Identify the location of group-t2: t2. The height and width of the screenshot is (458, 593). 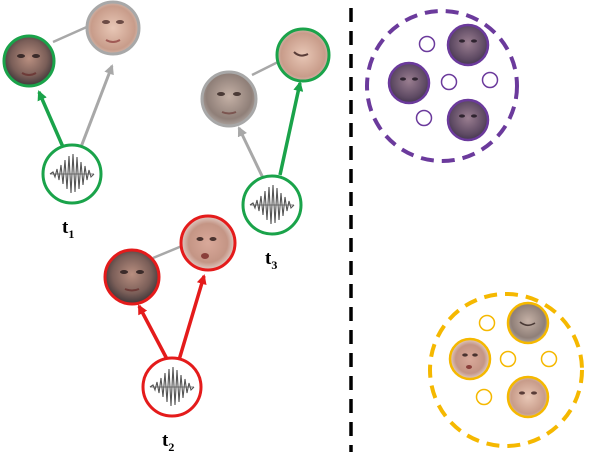
(170, 334).